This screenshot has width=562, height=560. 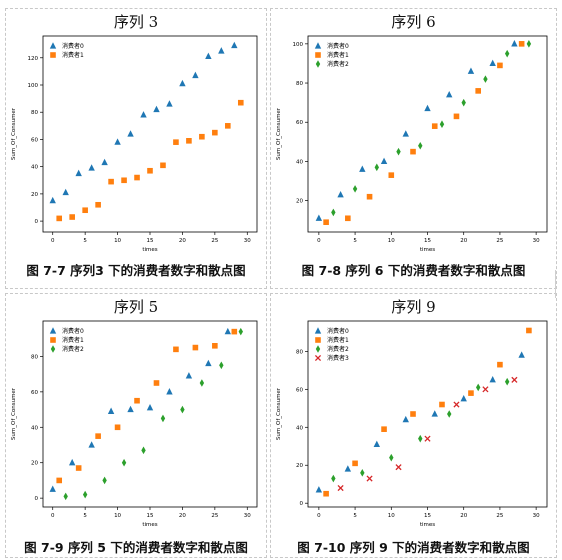 What do you see at coordinates (149, 250) in the screenshot?
I see `x-axis-label: times` at bounding box center [149, 250].